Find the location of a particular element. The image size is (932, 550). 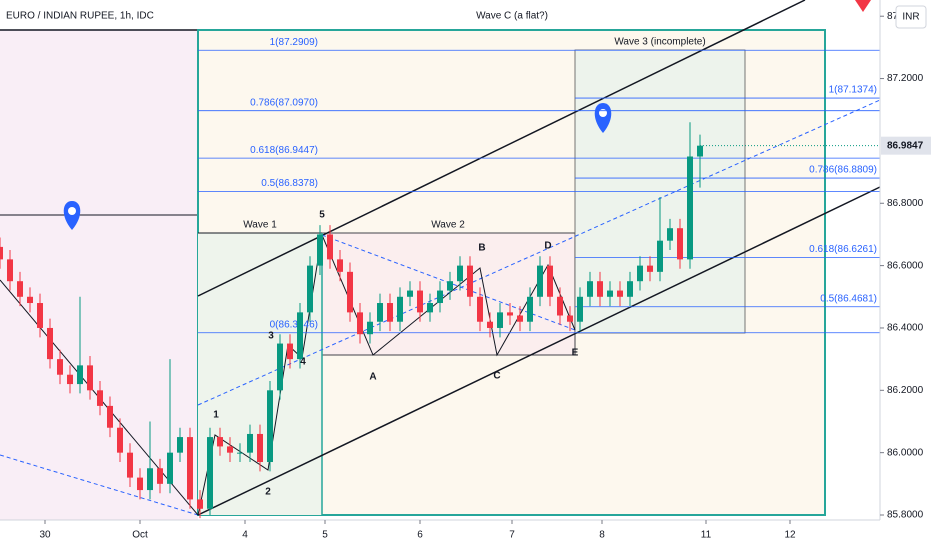

wave-label: B is located at coordinates (481, 248).